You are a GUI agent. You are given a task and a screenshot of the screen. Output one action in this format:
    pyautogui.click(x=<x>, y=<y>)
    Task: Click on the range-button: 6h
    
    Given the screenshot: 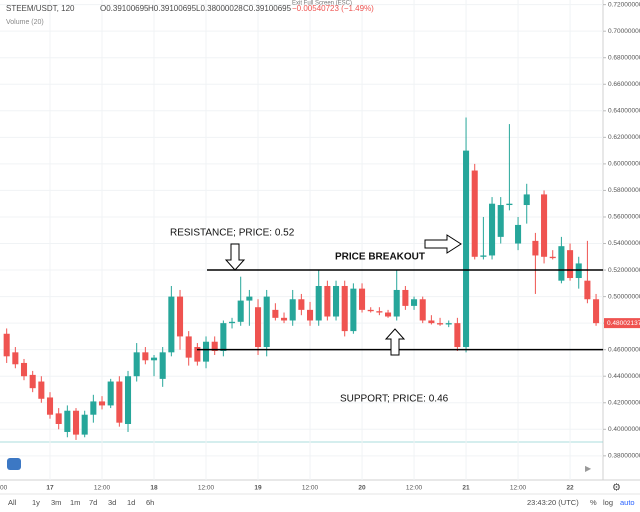 What is the action you would take?
    pyautogui.click(x=150, y=502)
    